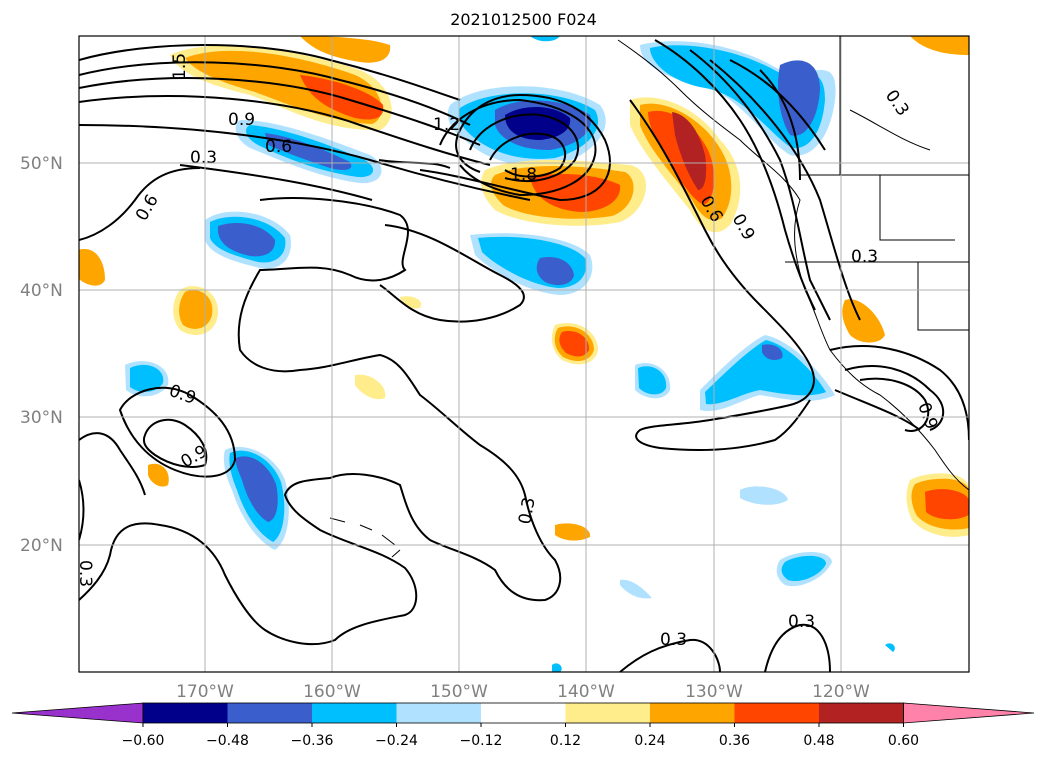  Describe the element at coordinates (41, 355) in the screenshot. I see `latitude-labels: 50°N 40°N 30°N 20°N` at that location.